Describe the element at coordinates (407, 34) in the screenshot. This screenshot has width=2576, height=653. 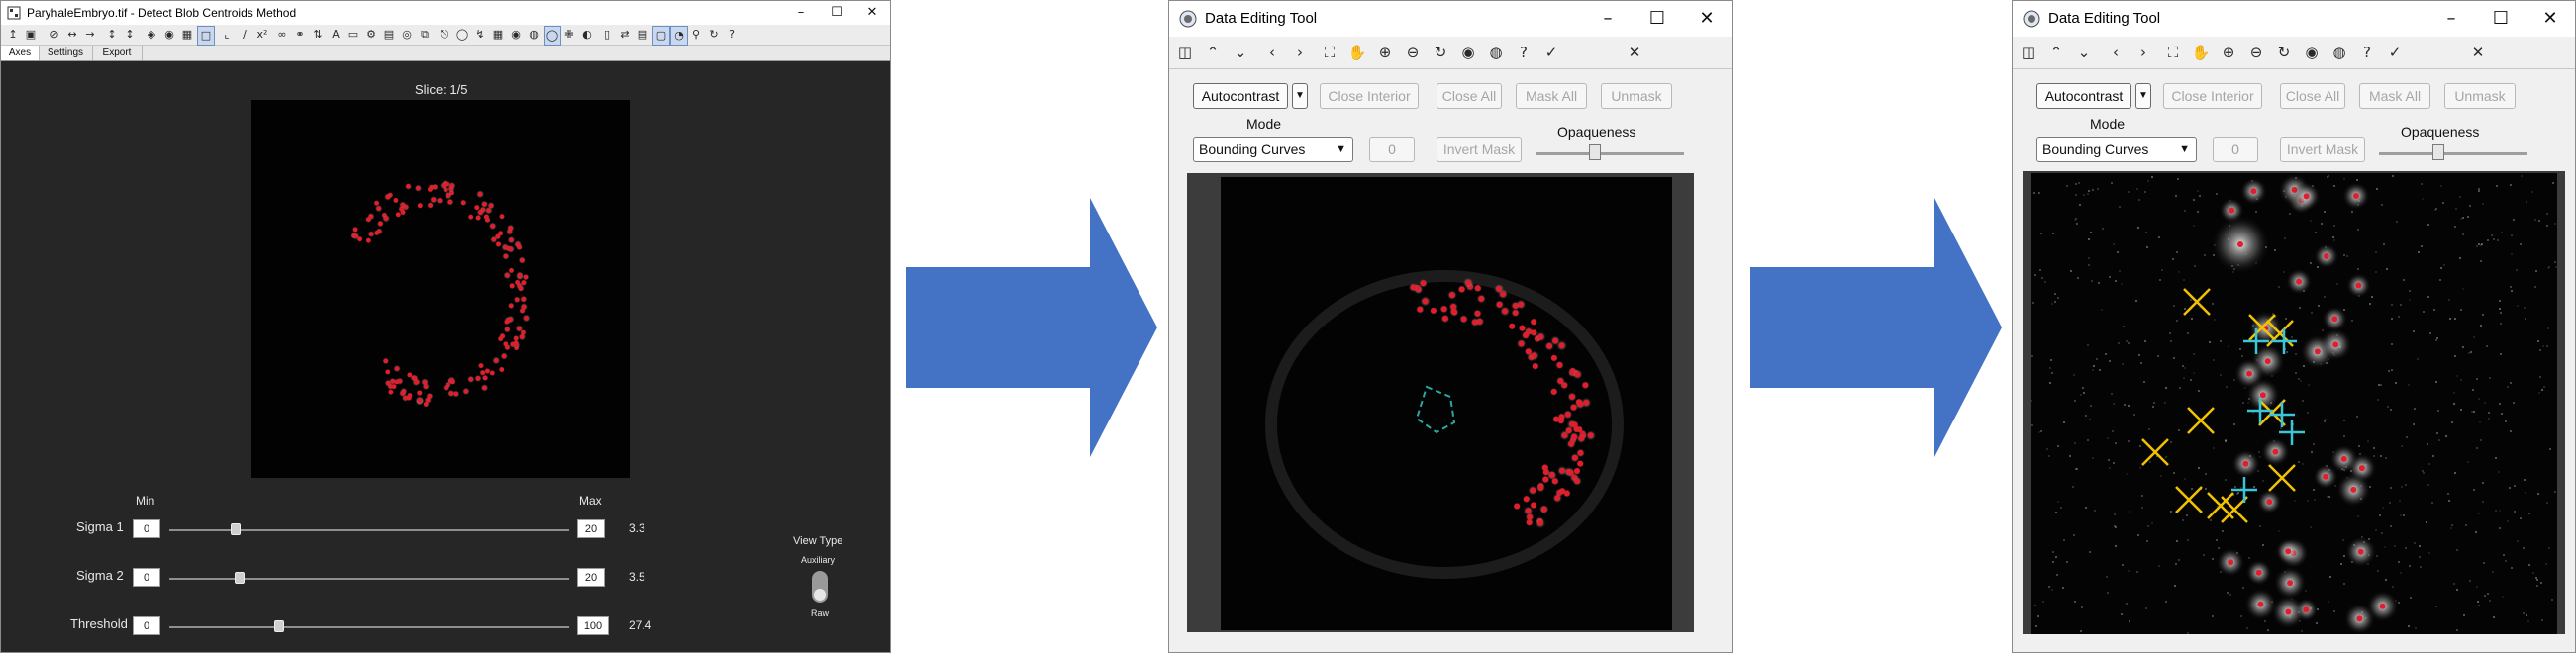
I see `target-icon: ◎` at that location.